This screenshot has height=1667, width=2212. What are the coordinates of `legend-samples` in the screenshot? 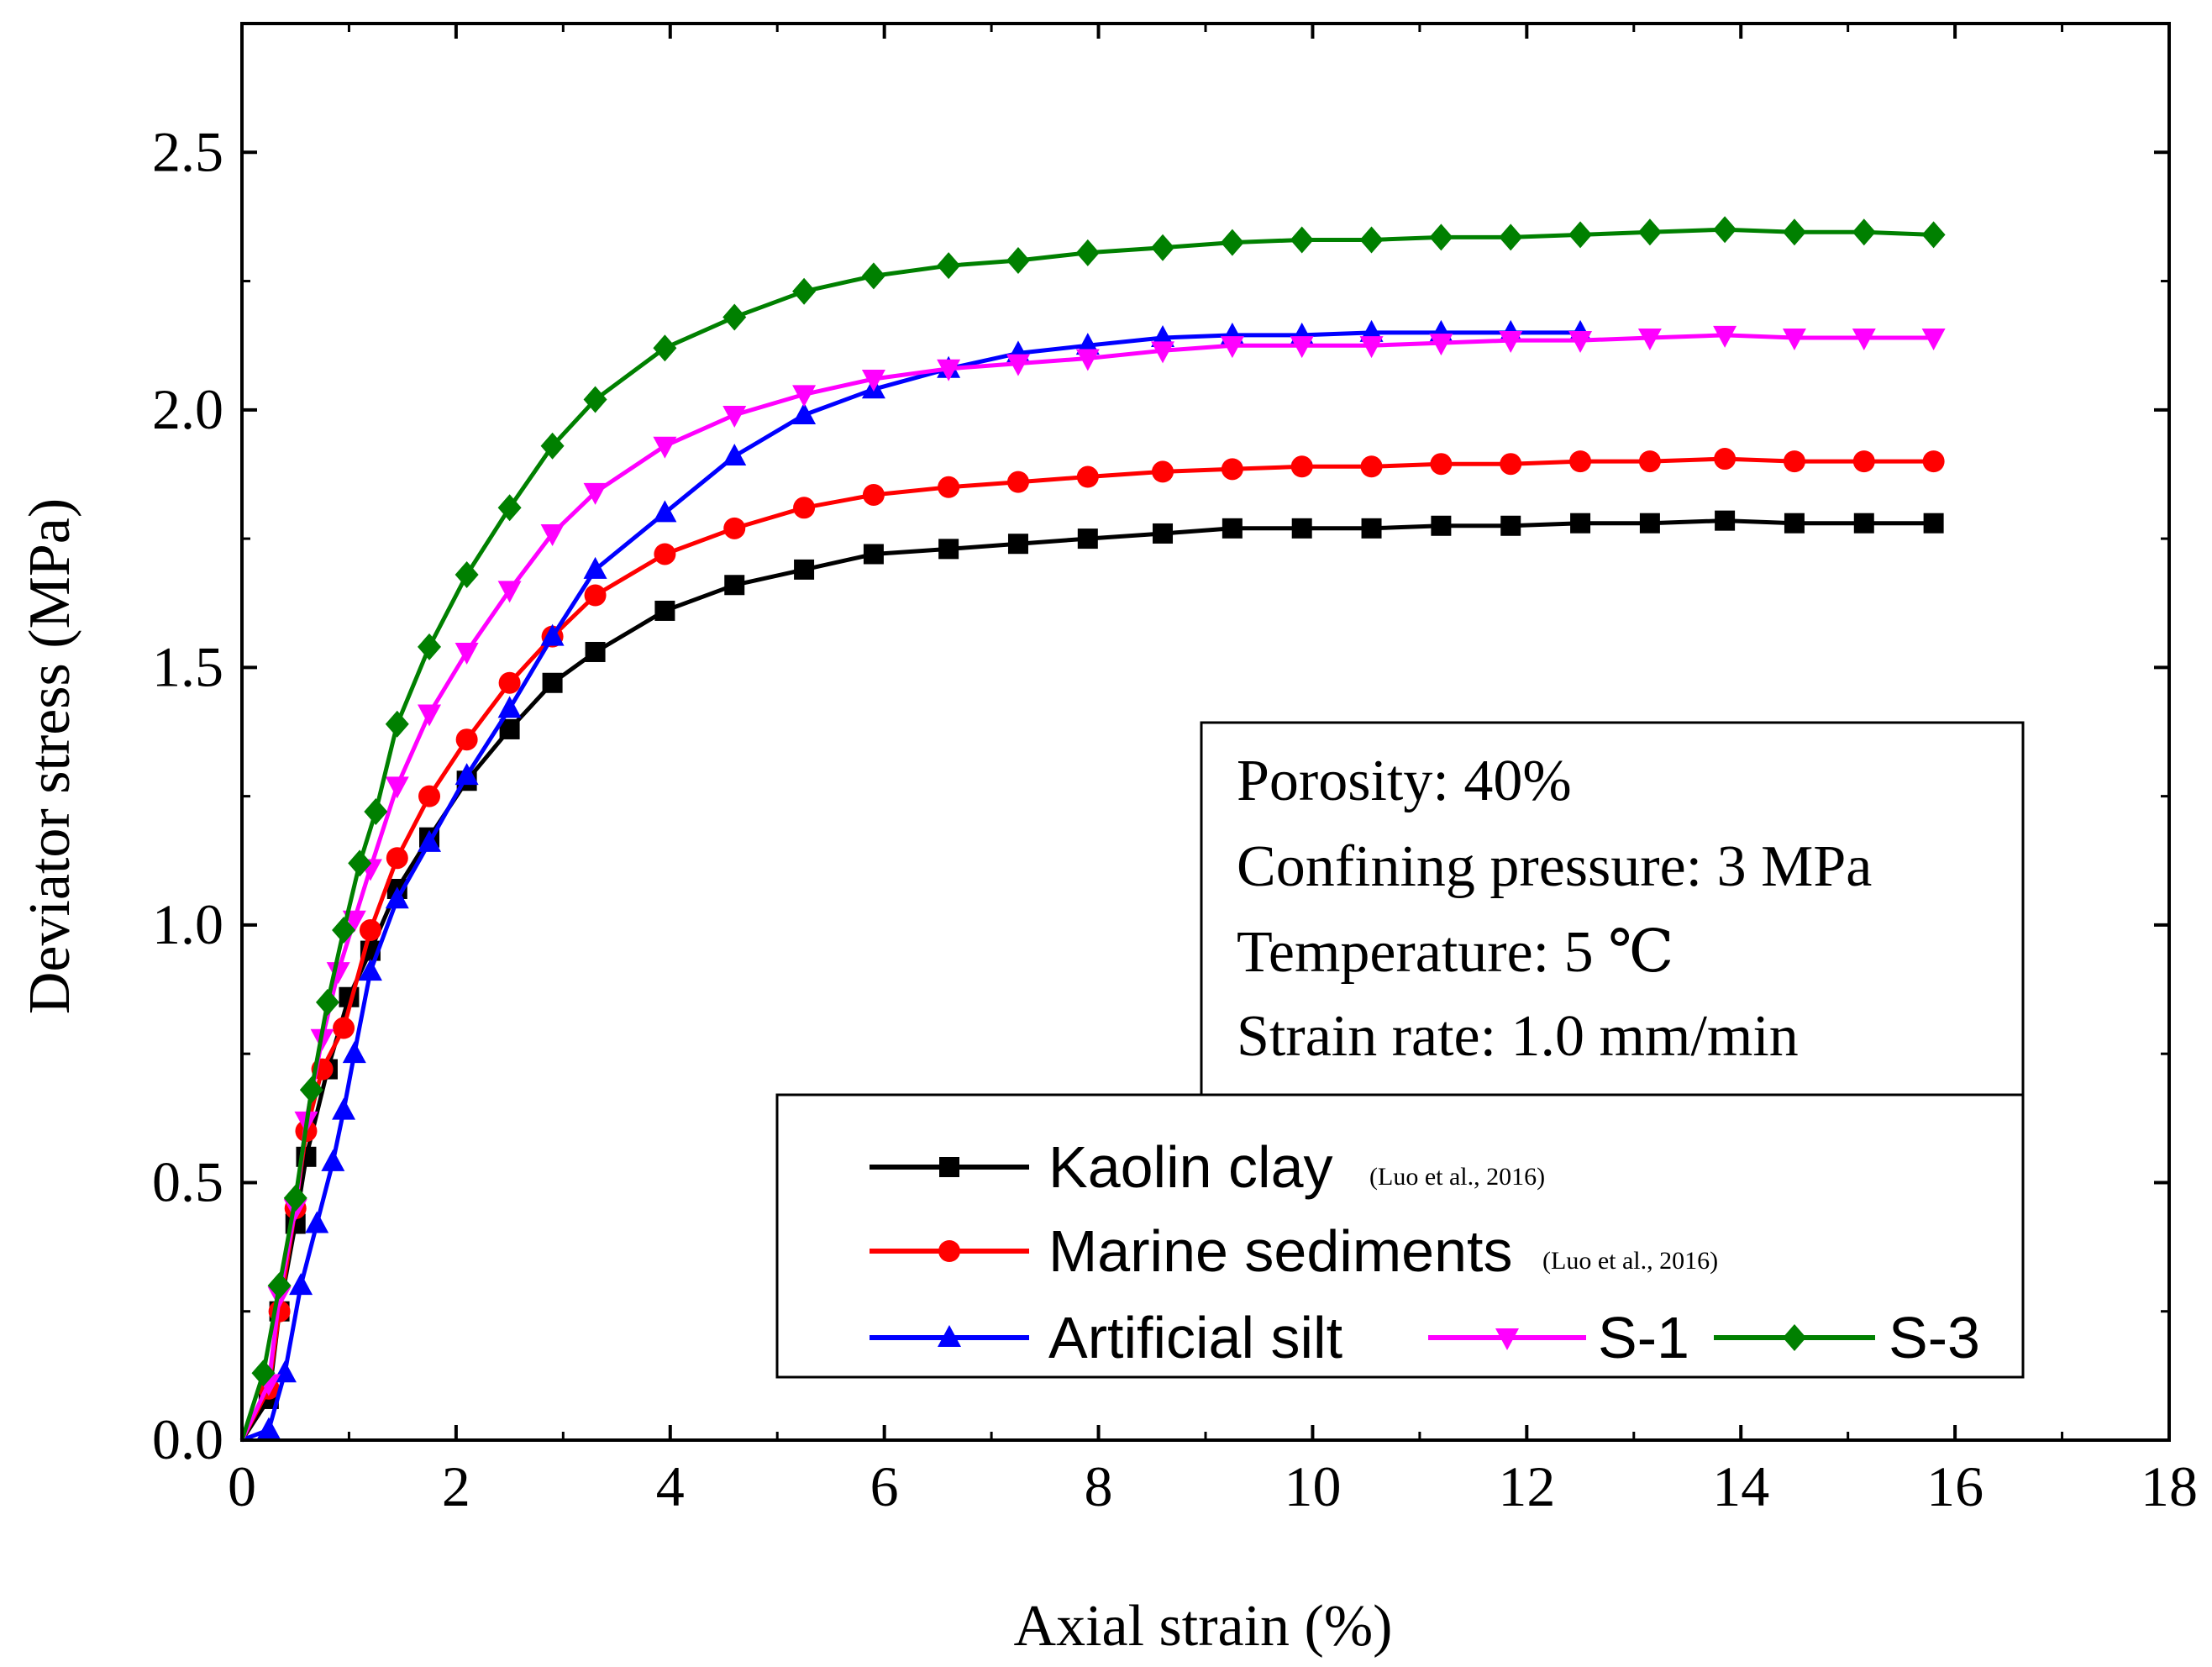 It's located at (1372, 1254).